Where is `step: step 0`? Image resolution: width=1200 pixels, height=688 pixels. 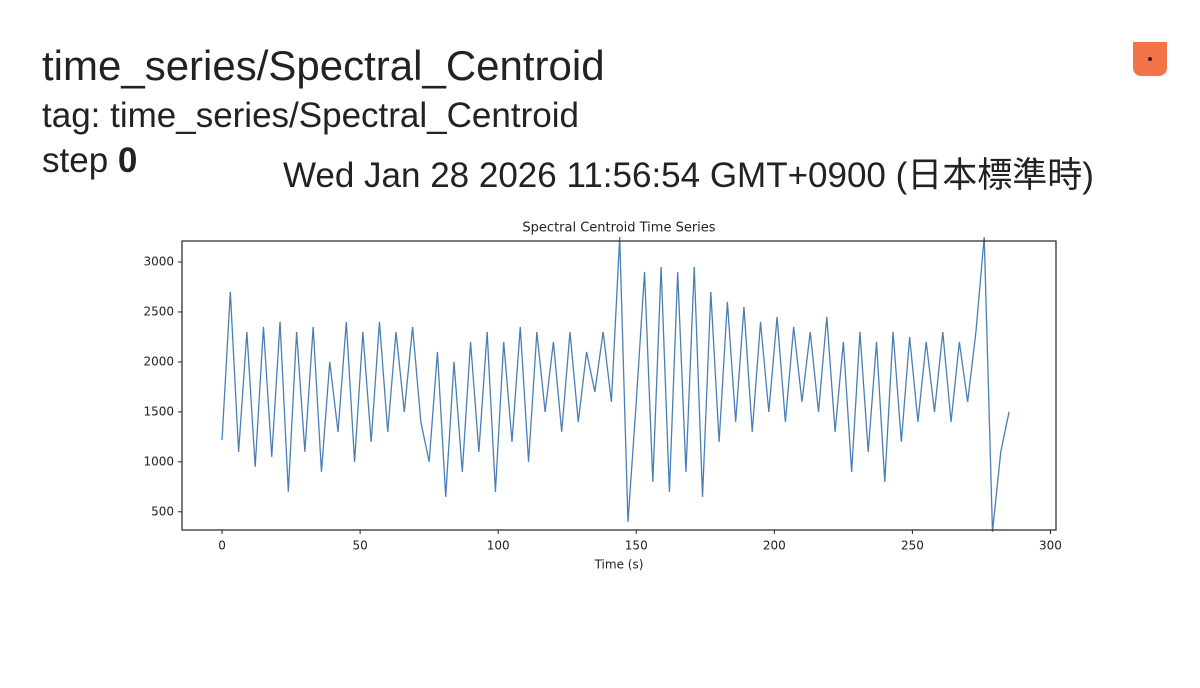
step: step 0 is located at coordinates (89, 161).